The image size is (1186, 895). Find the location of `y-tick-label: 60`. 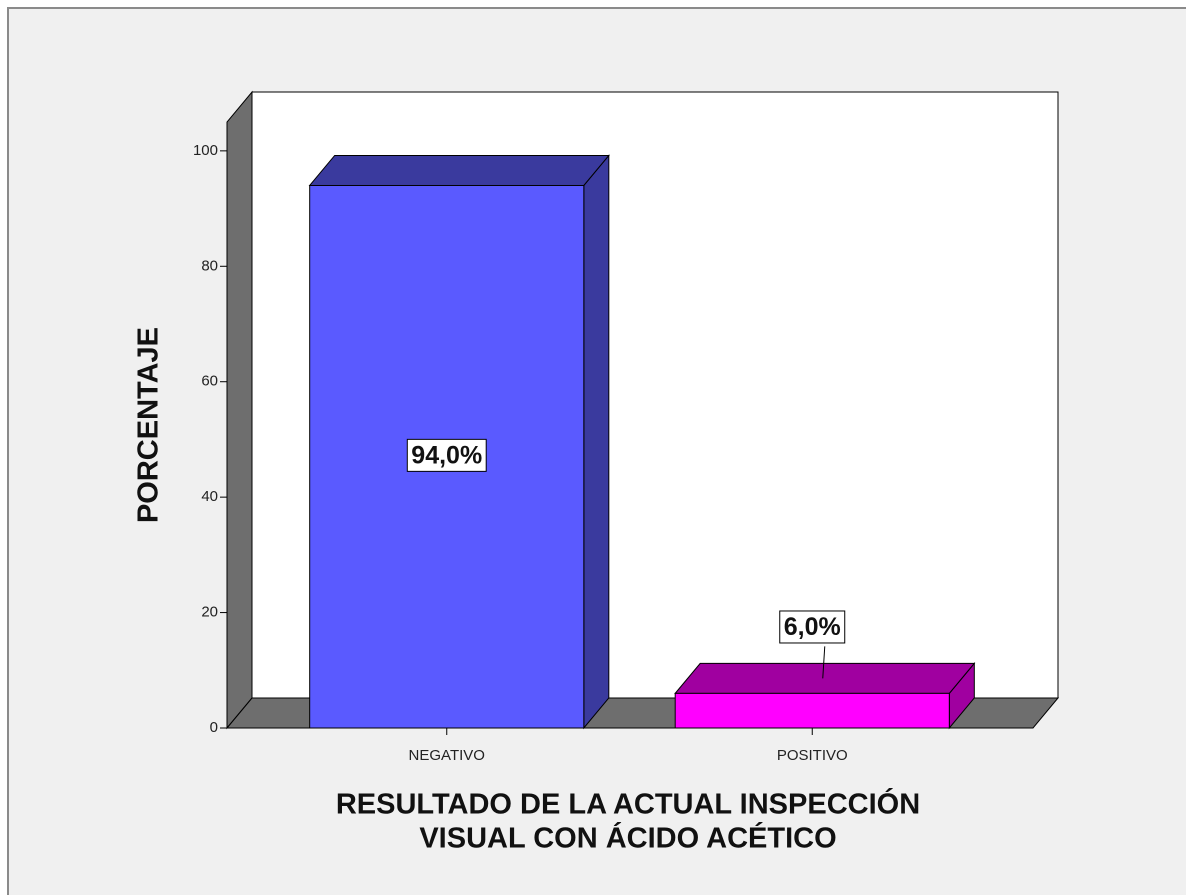

y-tick-label: 60 is located at coordinates (209, 381).